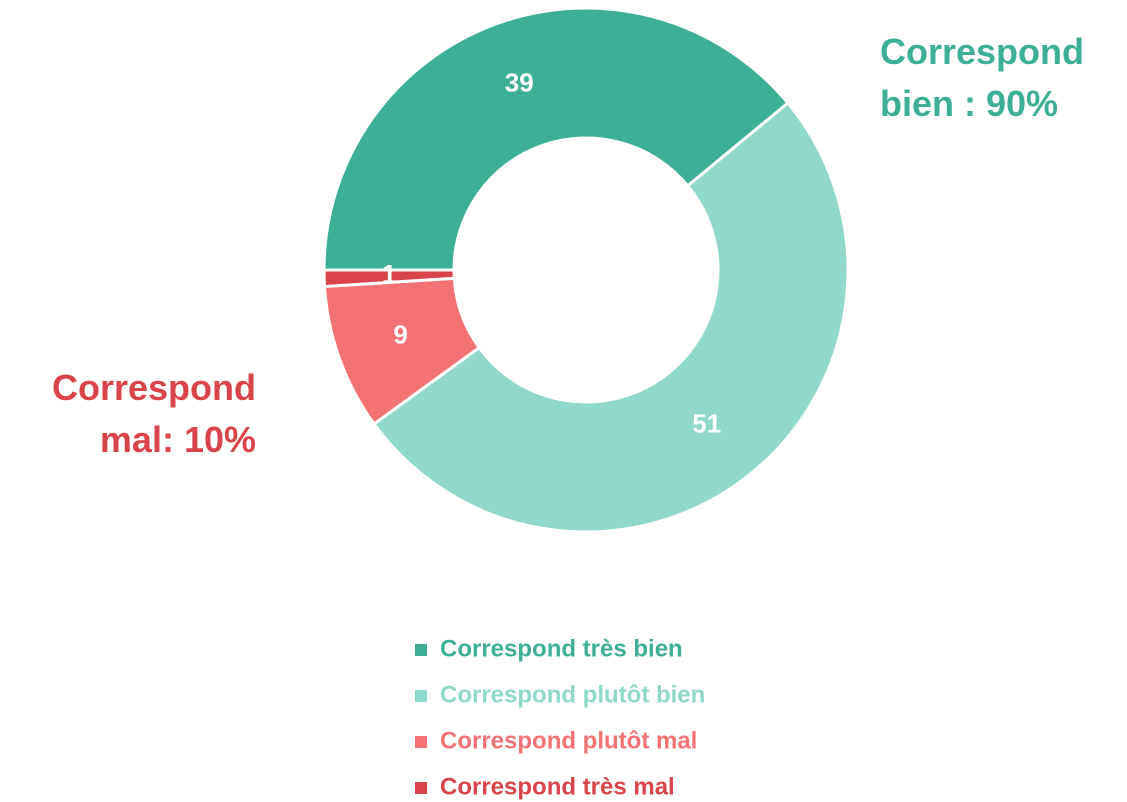  Describe the element at coordinates (706, 424) in the screenshot. I see `value-label: 51` at that location.